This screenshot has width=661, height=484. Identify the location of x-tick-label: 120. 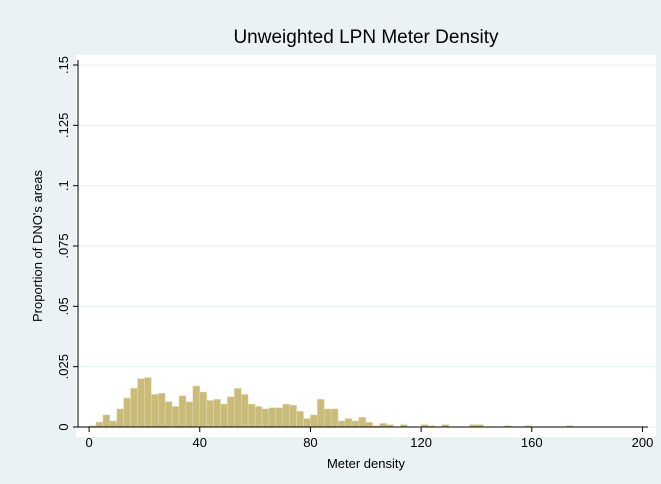
(421, 442).